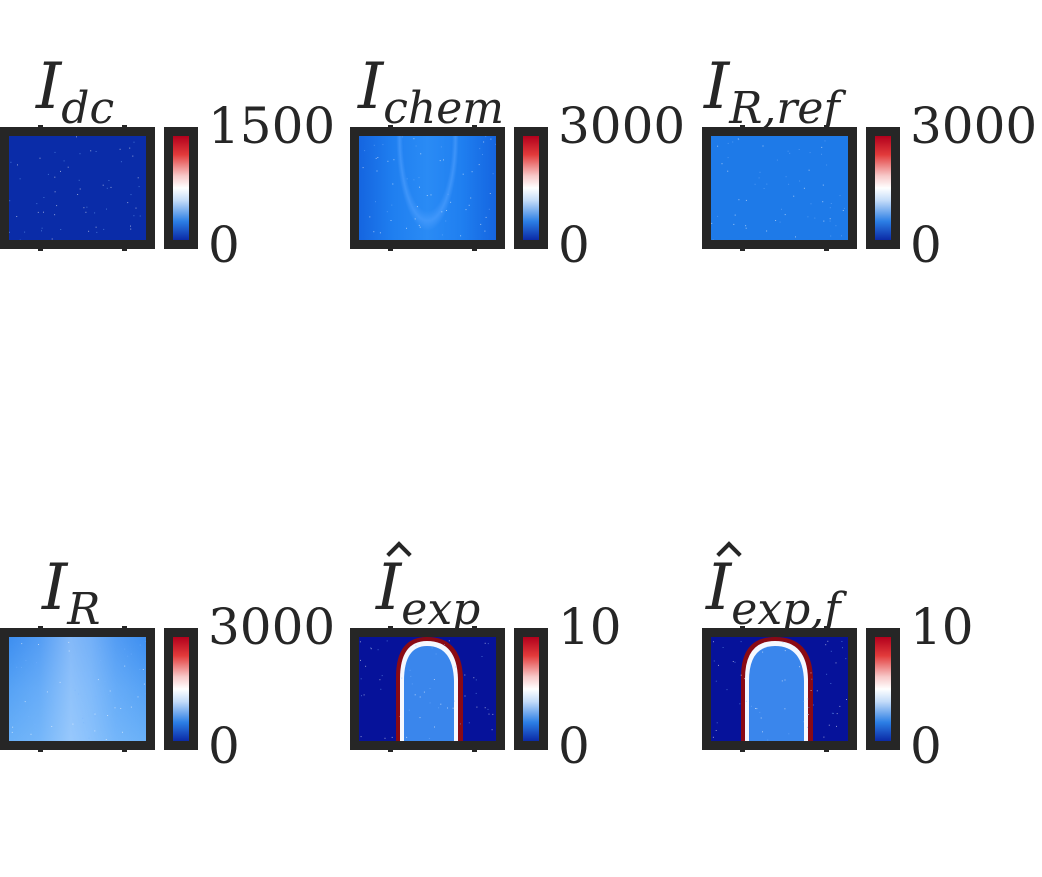  What do you see at coordinates (75, 188) in the screenshot?
I see `heatmap-noise` at bounding box center [75, 188].